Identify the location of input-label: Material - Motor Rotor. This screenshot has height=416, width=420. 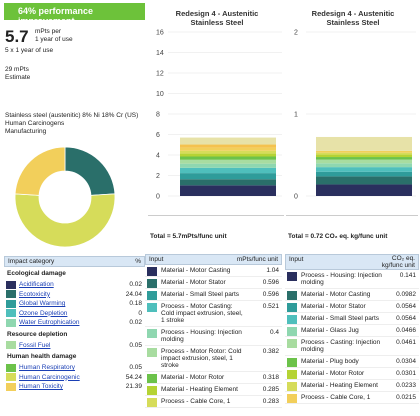
(333, 373).